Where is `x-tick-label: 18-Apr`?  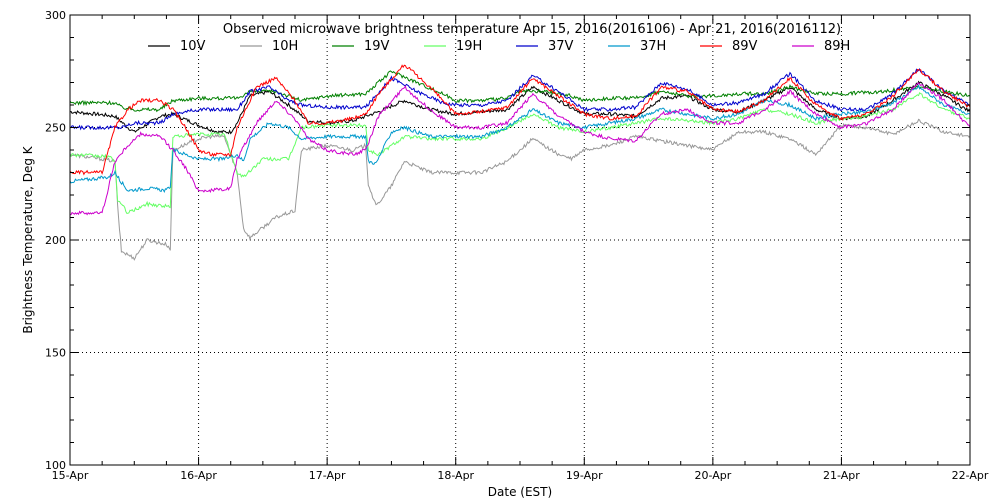 x-tick-label: 18-Apr is located at coordinates (455, 475).